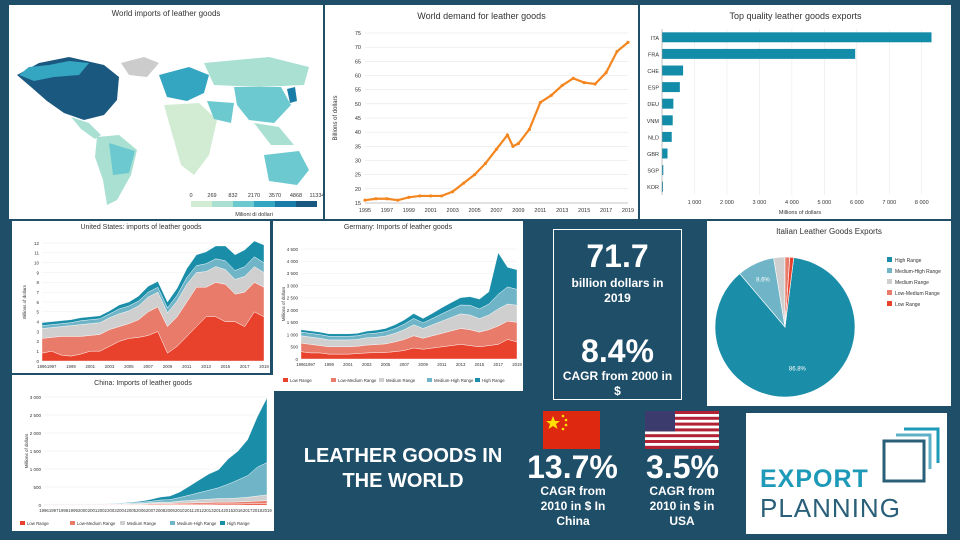 The image size is (960, 540). Describe the element at coordinates (36, 415) in the screenshot. I see `y-tick-label: 2 500` at that location.